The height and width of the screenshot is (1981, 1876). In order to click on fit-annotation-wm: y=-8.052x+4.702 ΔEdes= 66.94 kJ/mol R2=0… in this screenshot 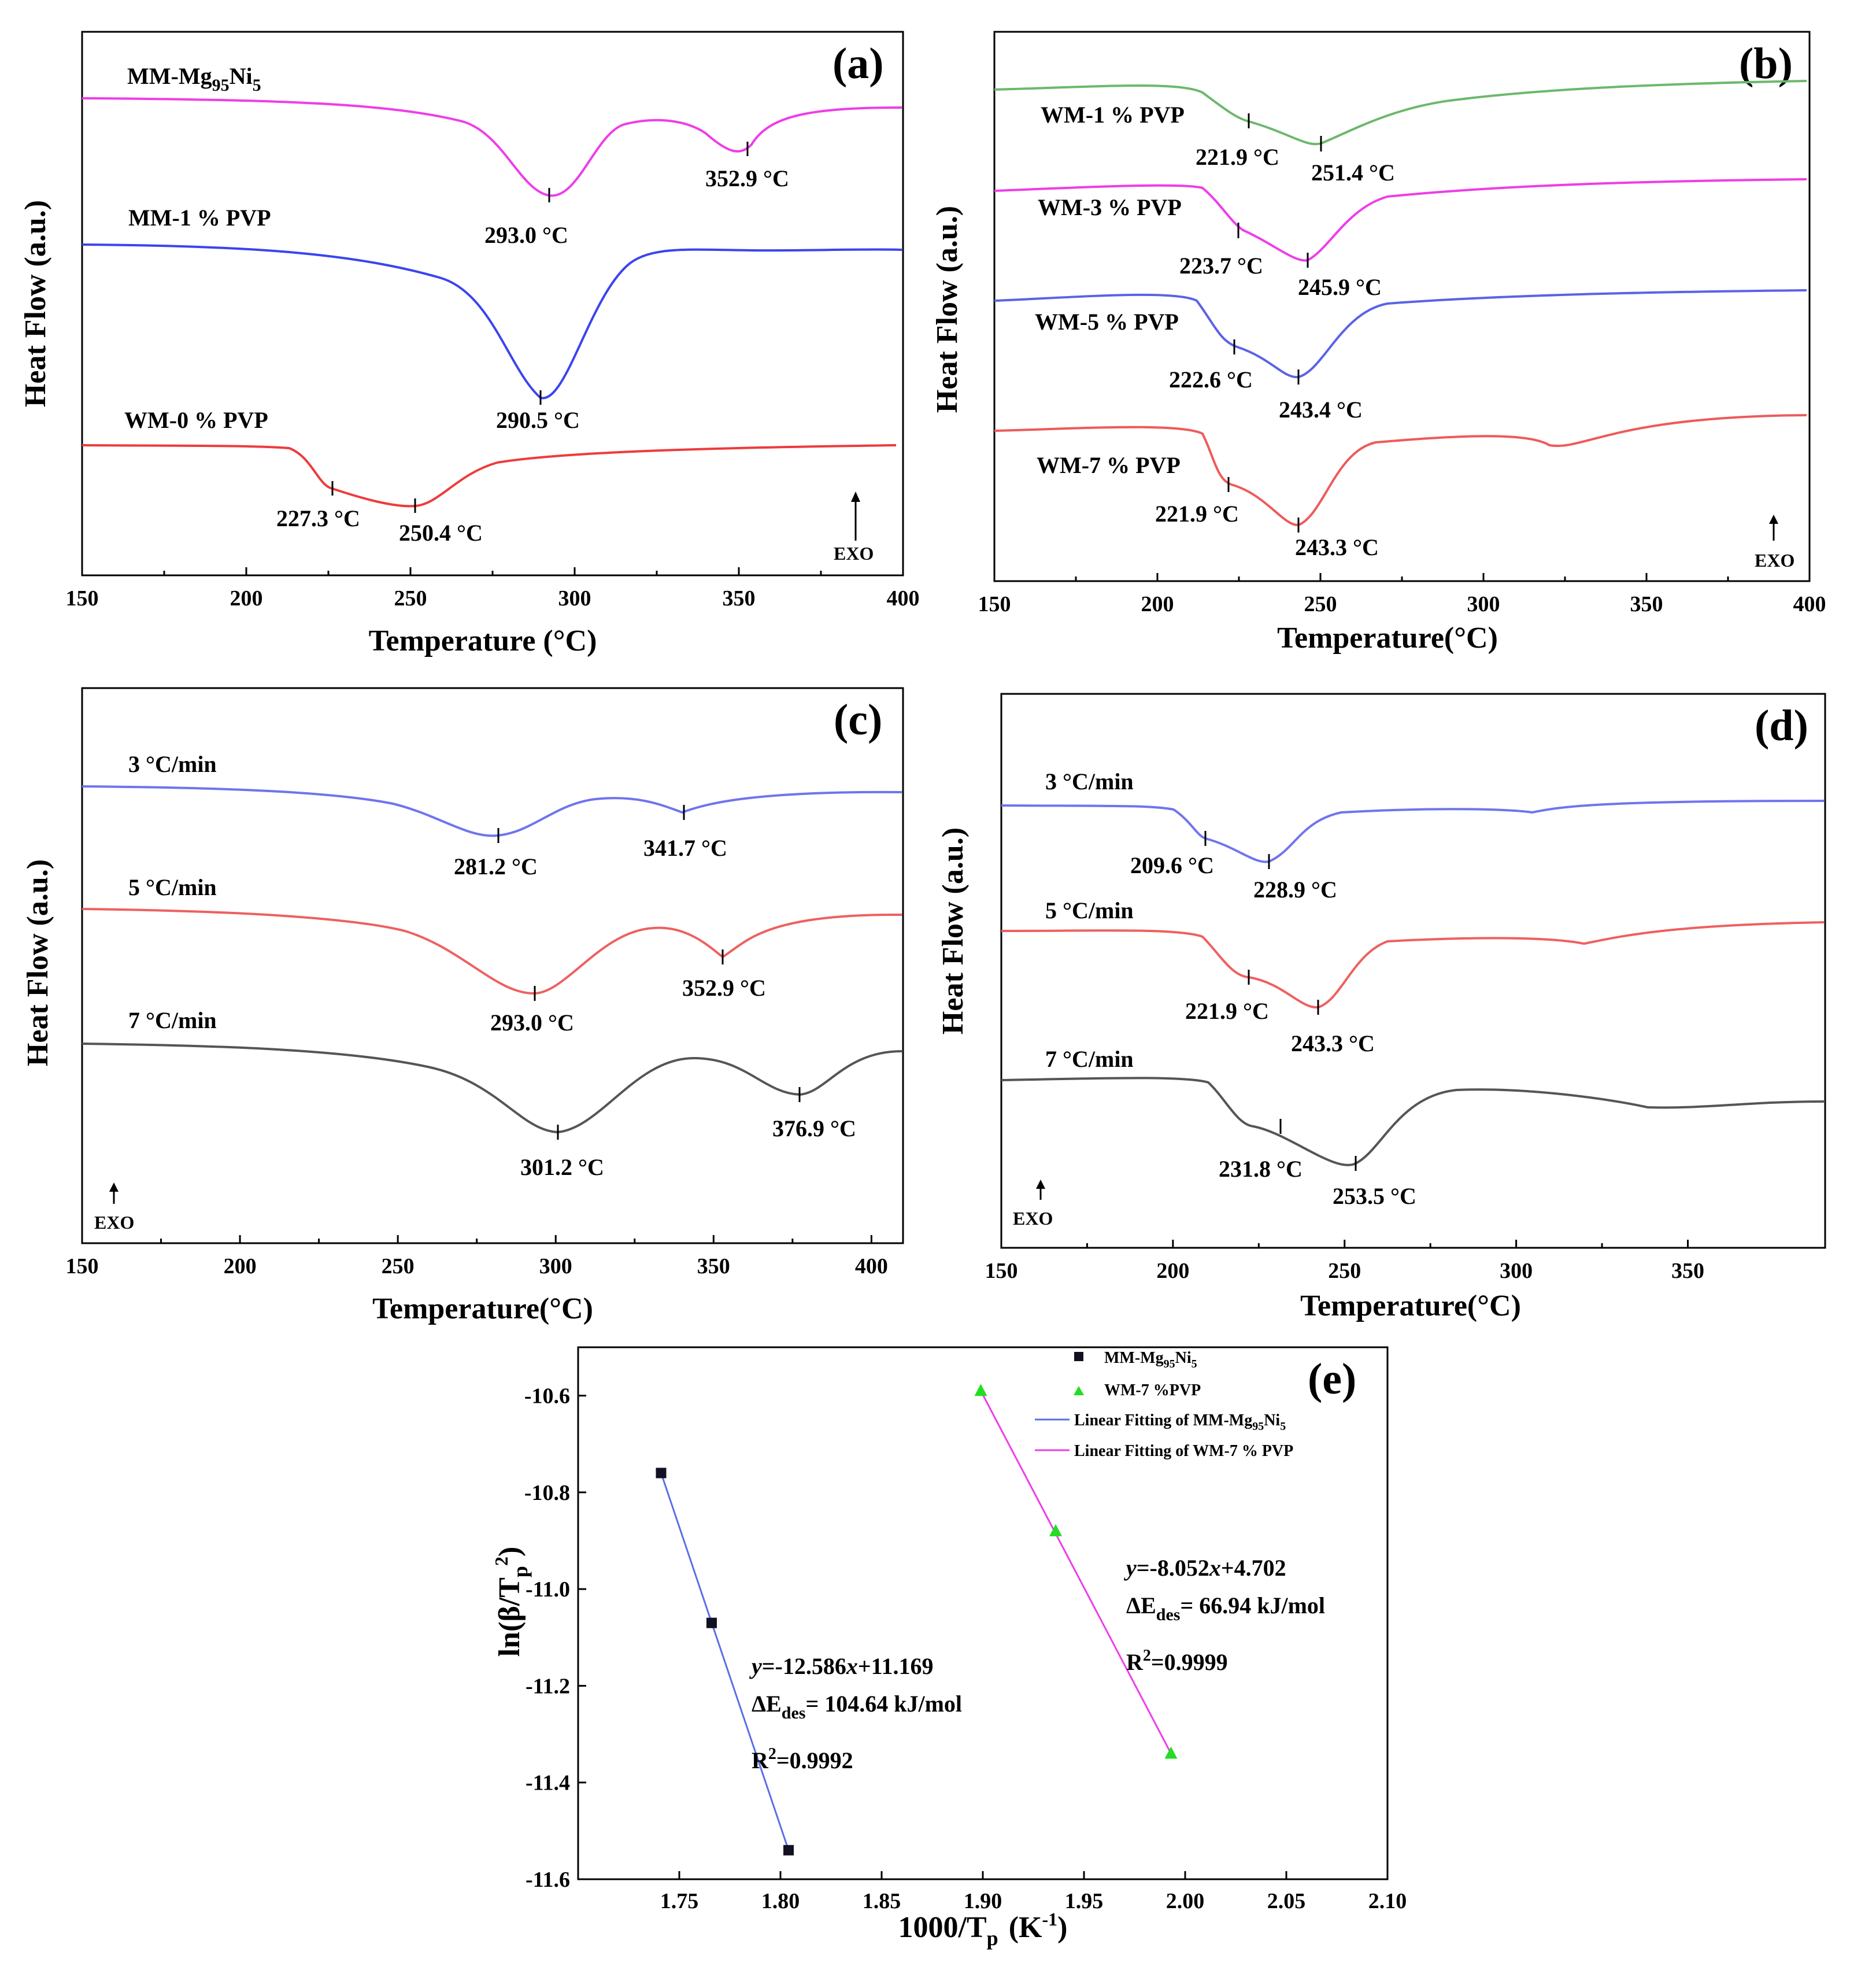, I will do `click(1224, 1615)`.